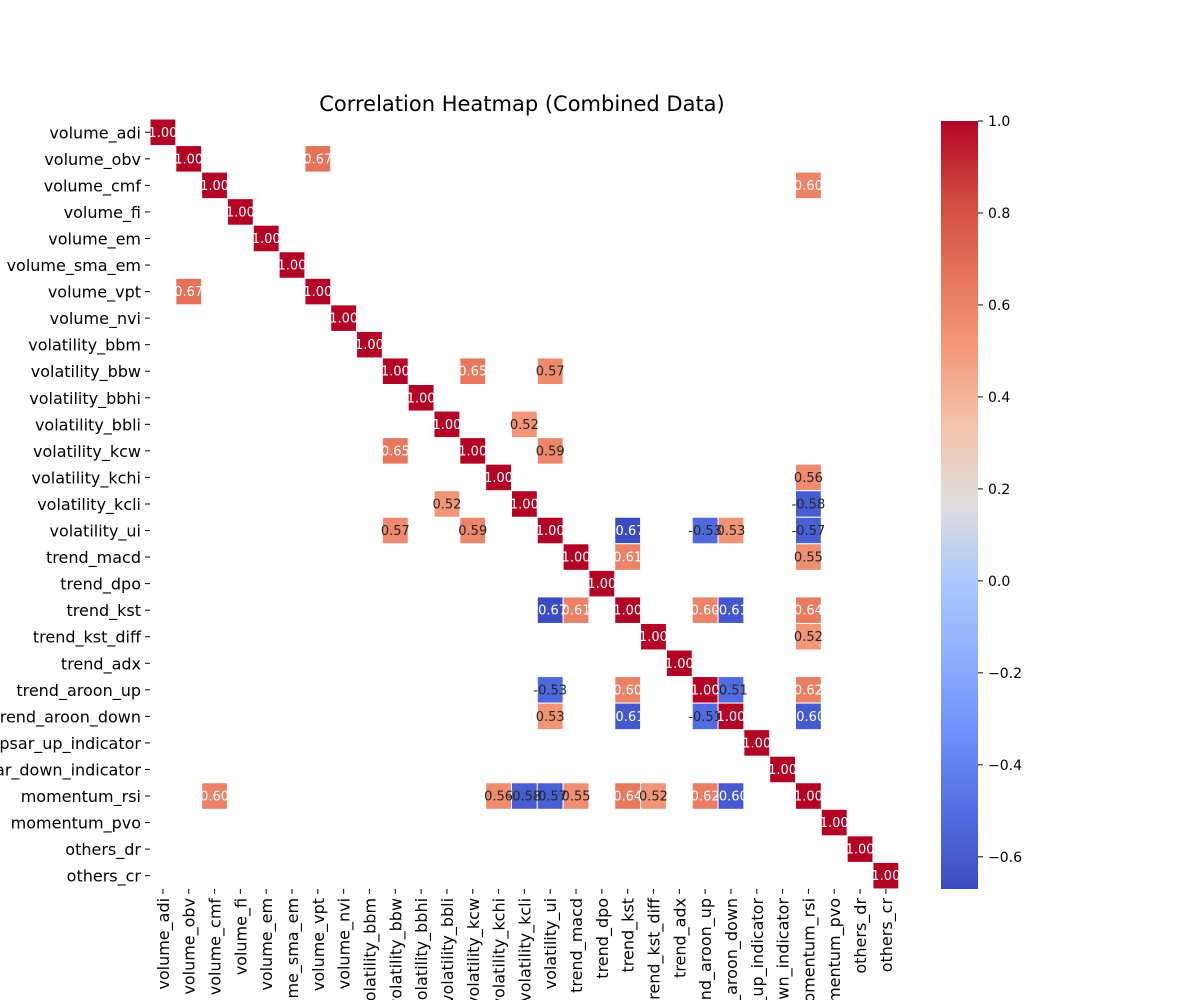  Describe the element at coordinates (999, 398) in the screenshot. I see `colorbar-tick-label: 0.4` at that location.